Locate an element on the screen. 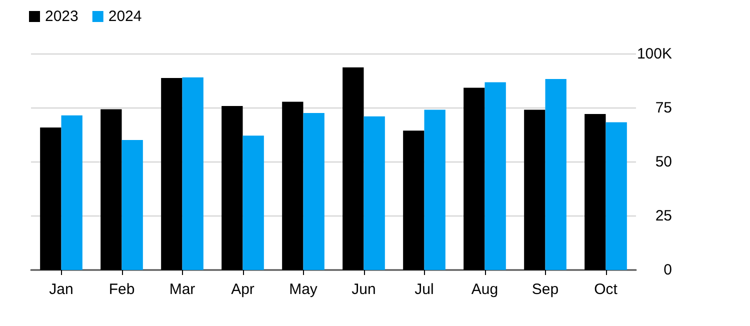  y-tick-label: 50 is located at coordinates (663, 162).